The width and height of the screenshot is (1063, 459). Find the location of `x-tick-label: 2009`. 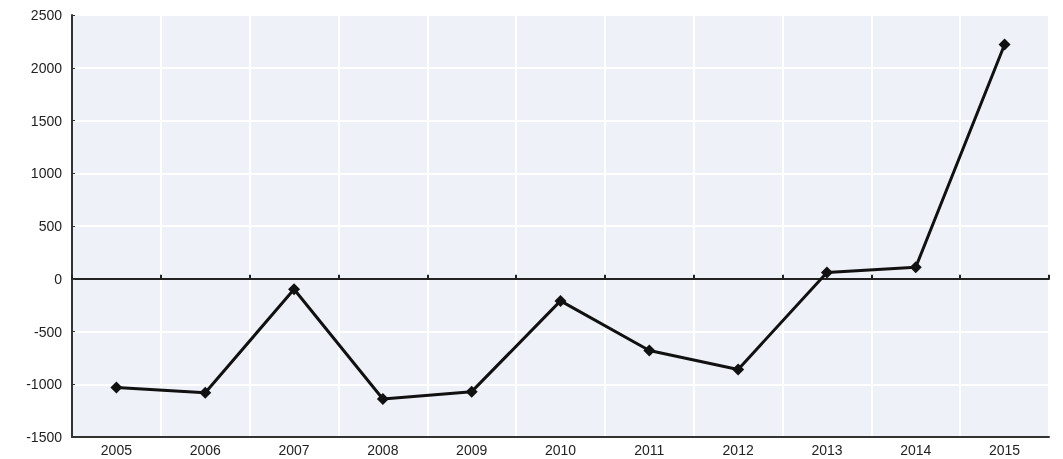

x-tick-label: 2009 is located at coordinates (472, 450).